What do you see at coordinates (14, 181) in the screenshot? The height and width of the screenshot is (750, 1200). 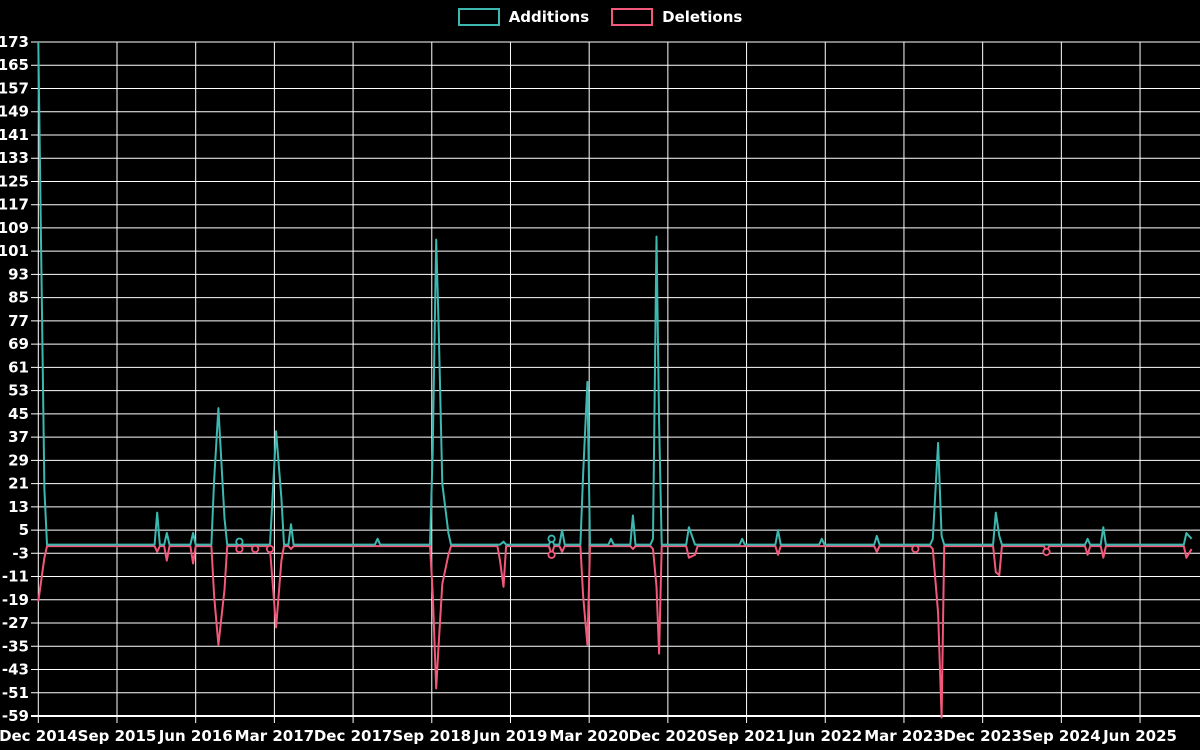 I see `y-tick-label: 125` at bounding box center [14, 181].